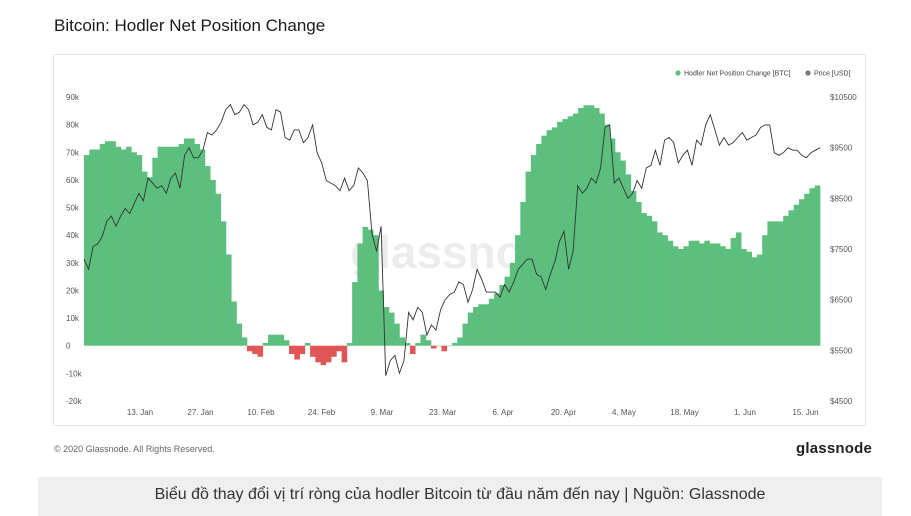 This screenshot has width=911, height=516. What do you see at coordinates (322, 412) in the screenshot?
I see `x-tick-label: 24. Feb` at bounding box center [322, 412].